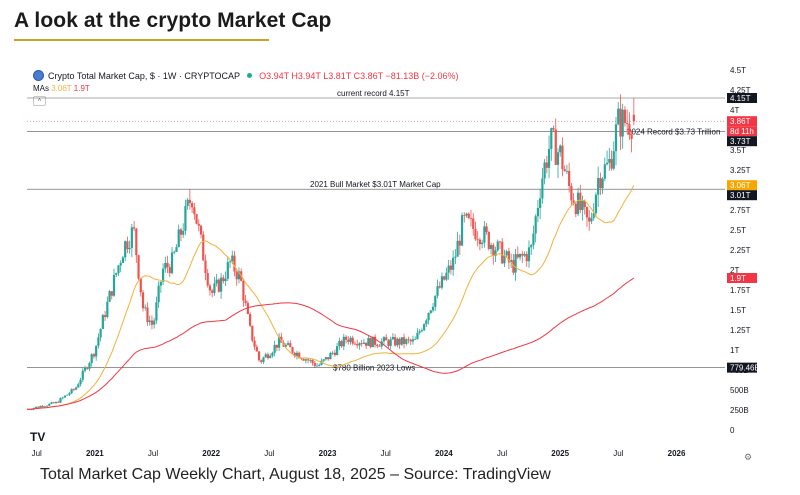  I want to click on price-badge-label: 3.06T, so click(740, 185).